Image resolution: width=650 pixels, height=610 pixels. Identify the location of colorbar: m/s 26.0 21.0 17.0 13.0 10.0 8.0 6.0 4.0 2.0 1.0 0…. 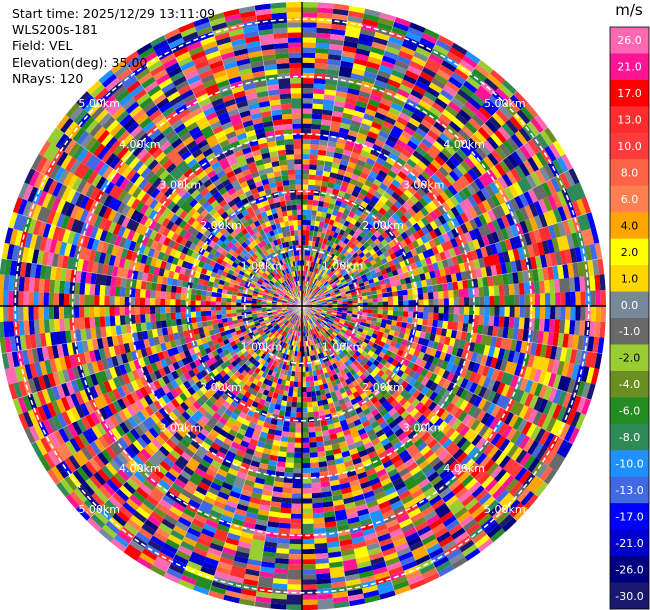
(629, 305).